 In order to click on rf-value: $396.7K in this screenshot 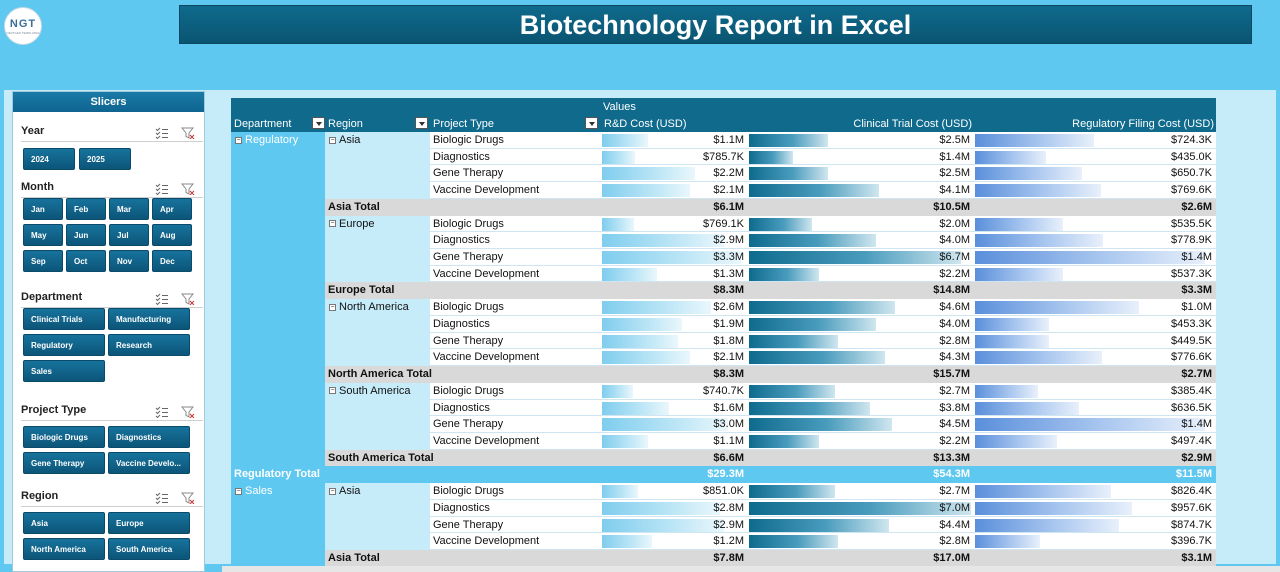, I will do `click(1191, 541)`.